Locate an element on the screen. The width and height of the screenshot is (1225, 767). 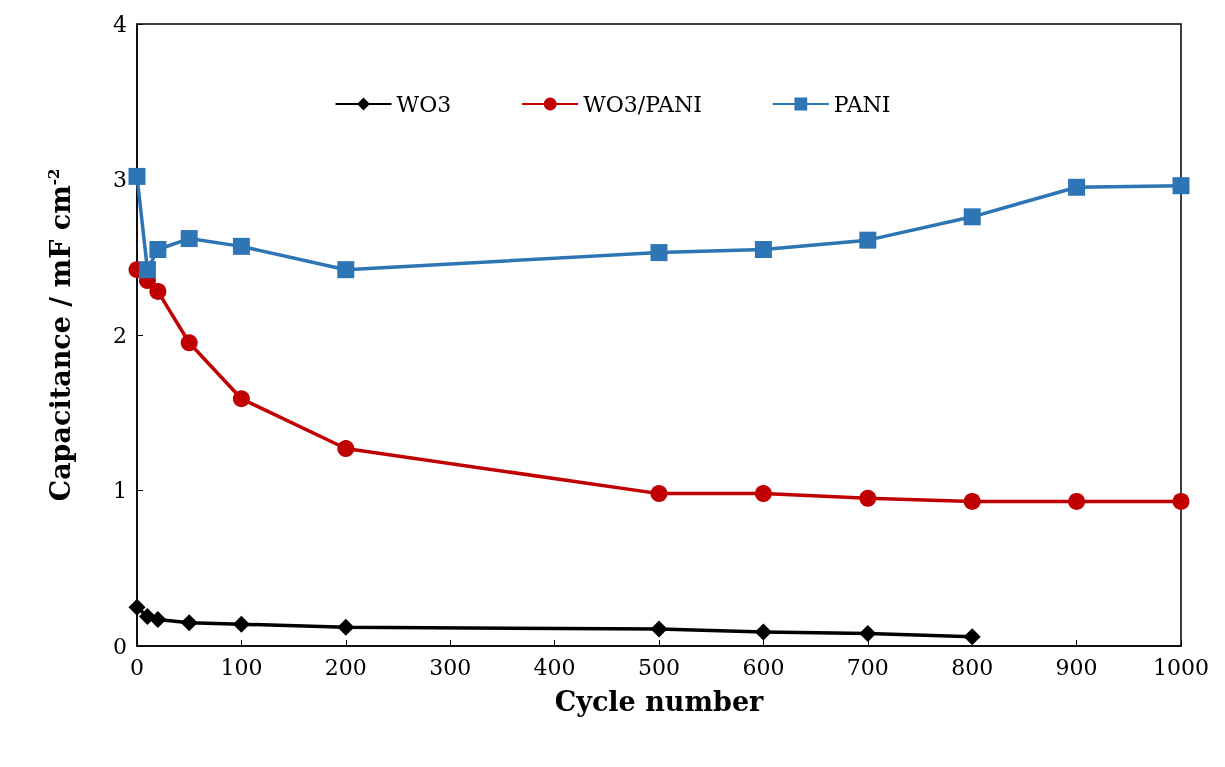
x-tick-label: 900 is located at coordinates (1076, 667).